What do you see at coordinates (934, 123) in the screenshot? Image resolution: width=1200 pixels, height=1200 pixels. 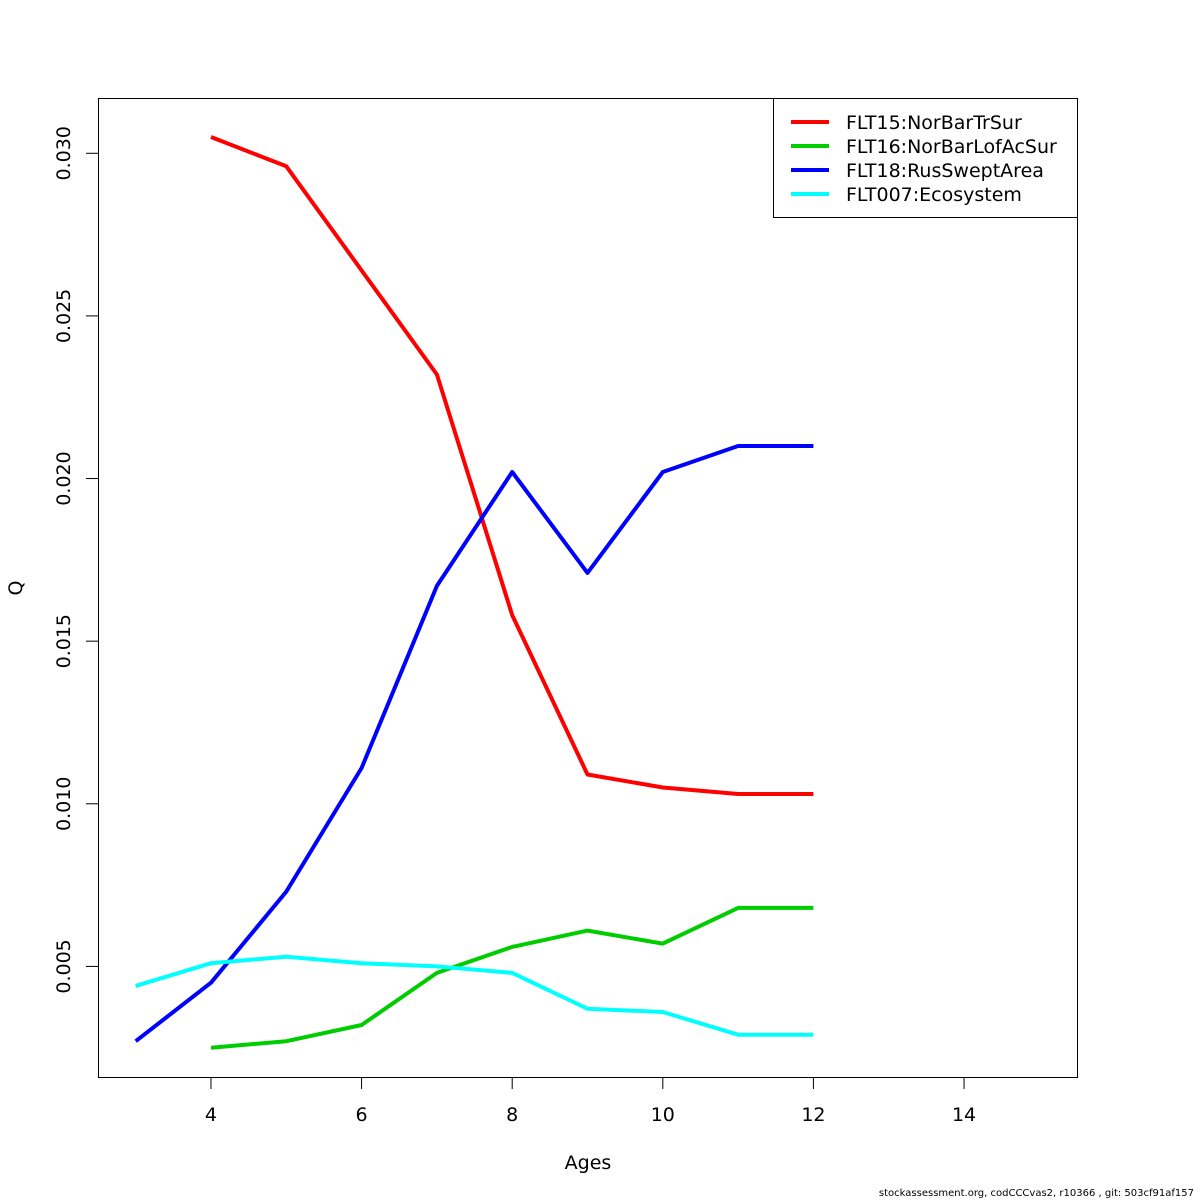 I see `legend-label-1: FLT15:NorBarTrSur` at bounding box center [934, 123].